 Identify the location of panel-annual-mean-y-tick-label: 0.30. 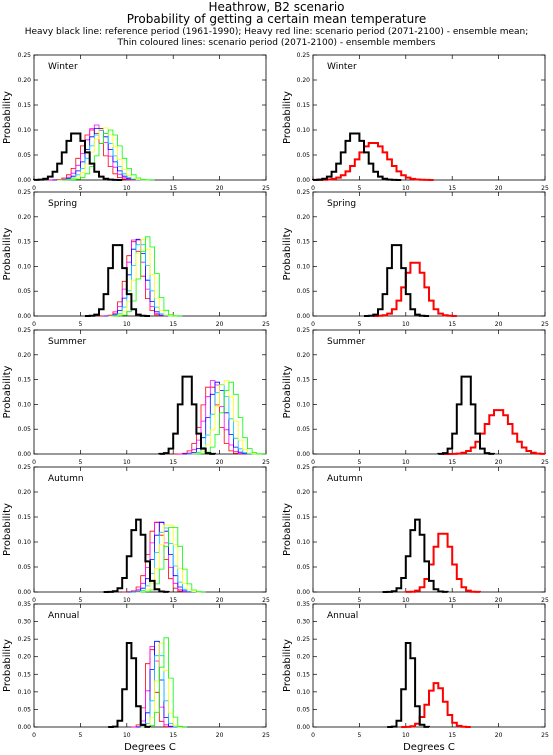
(304, 622).